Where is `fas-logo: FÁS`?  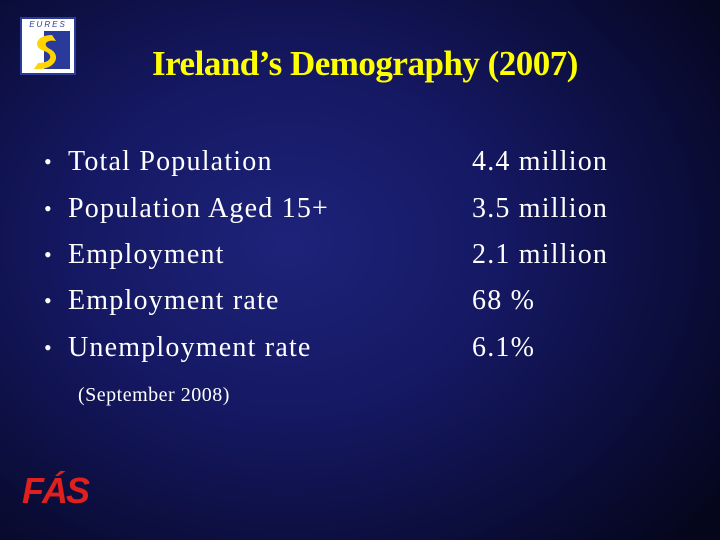
fas-logo: FÁS is located at coordinates (56, 490).